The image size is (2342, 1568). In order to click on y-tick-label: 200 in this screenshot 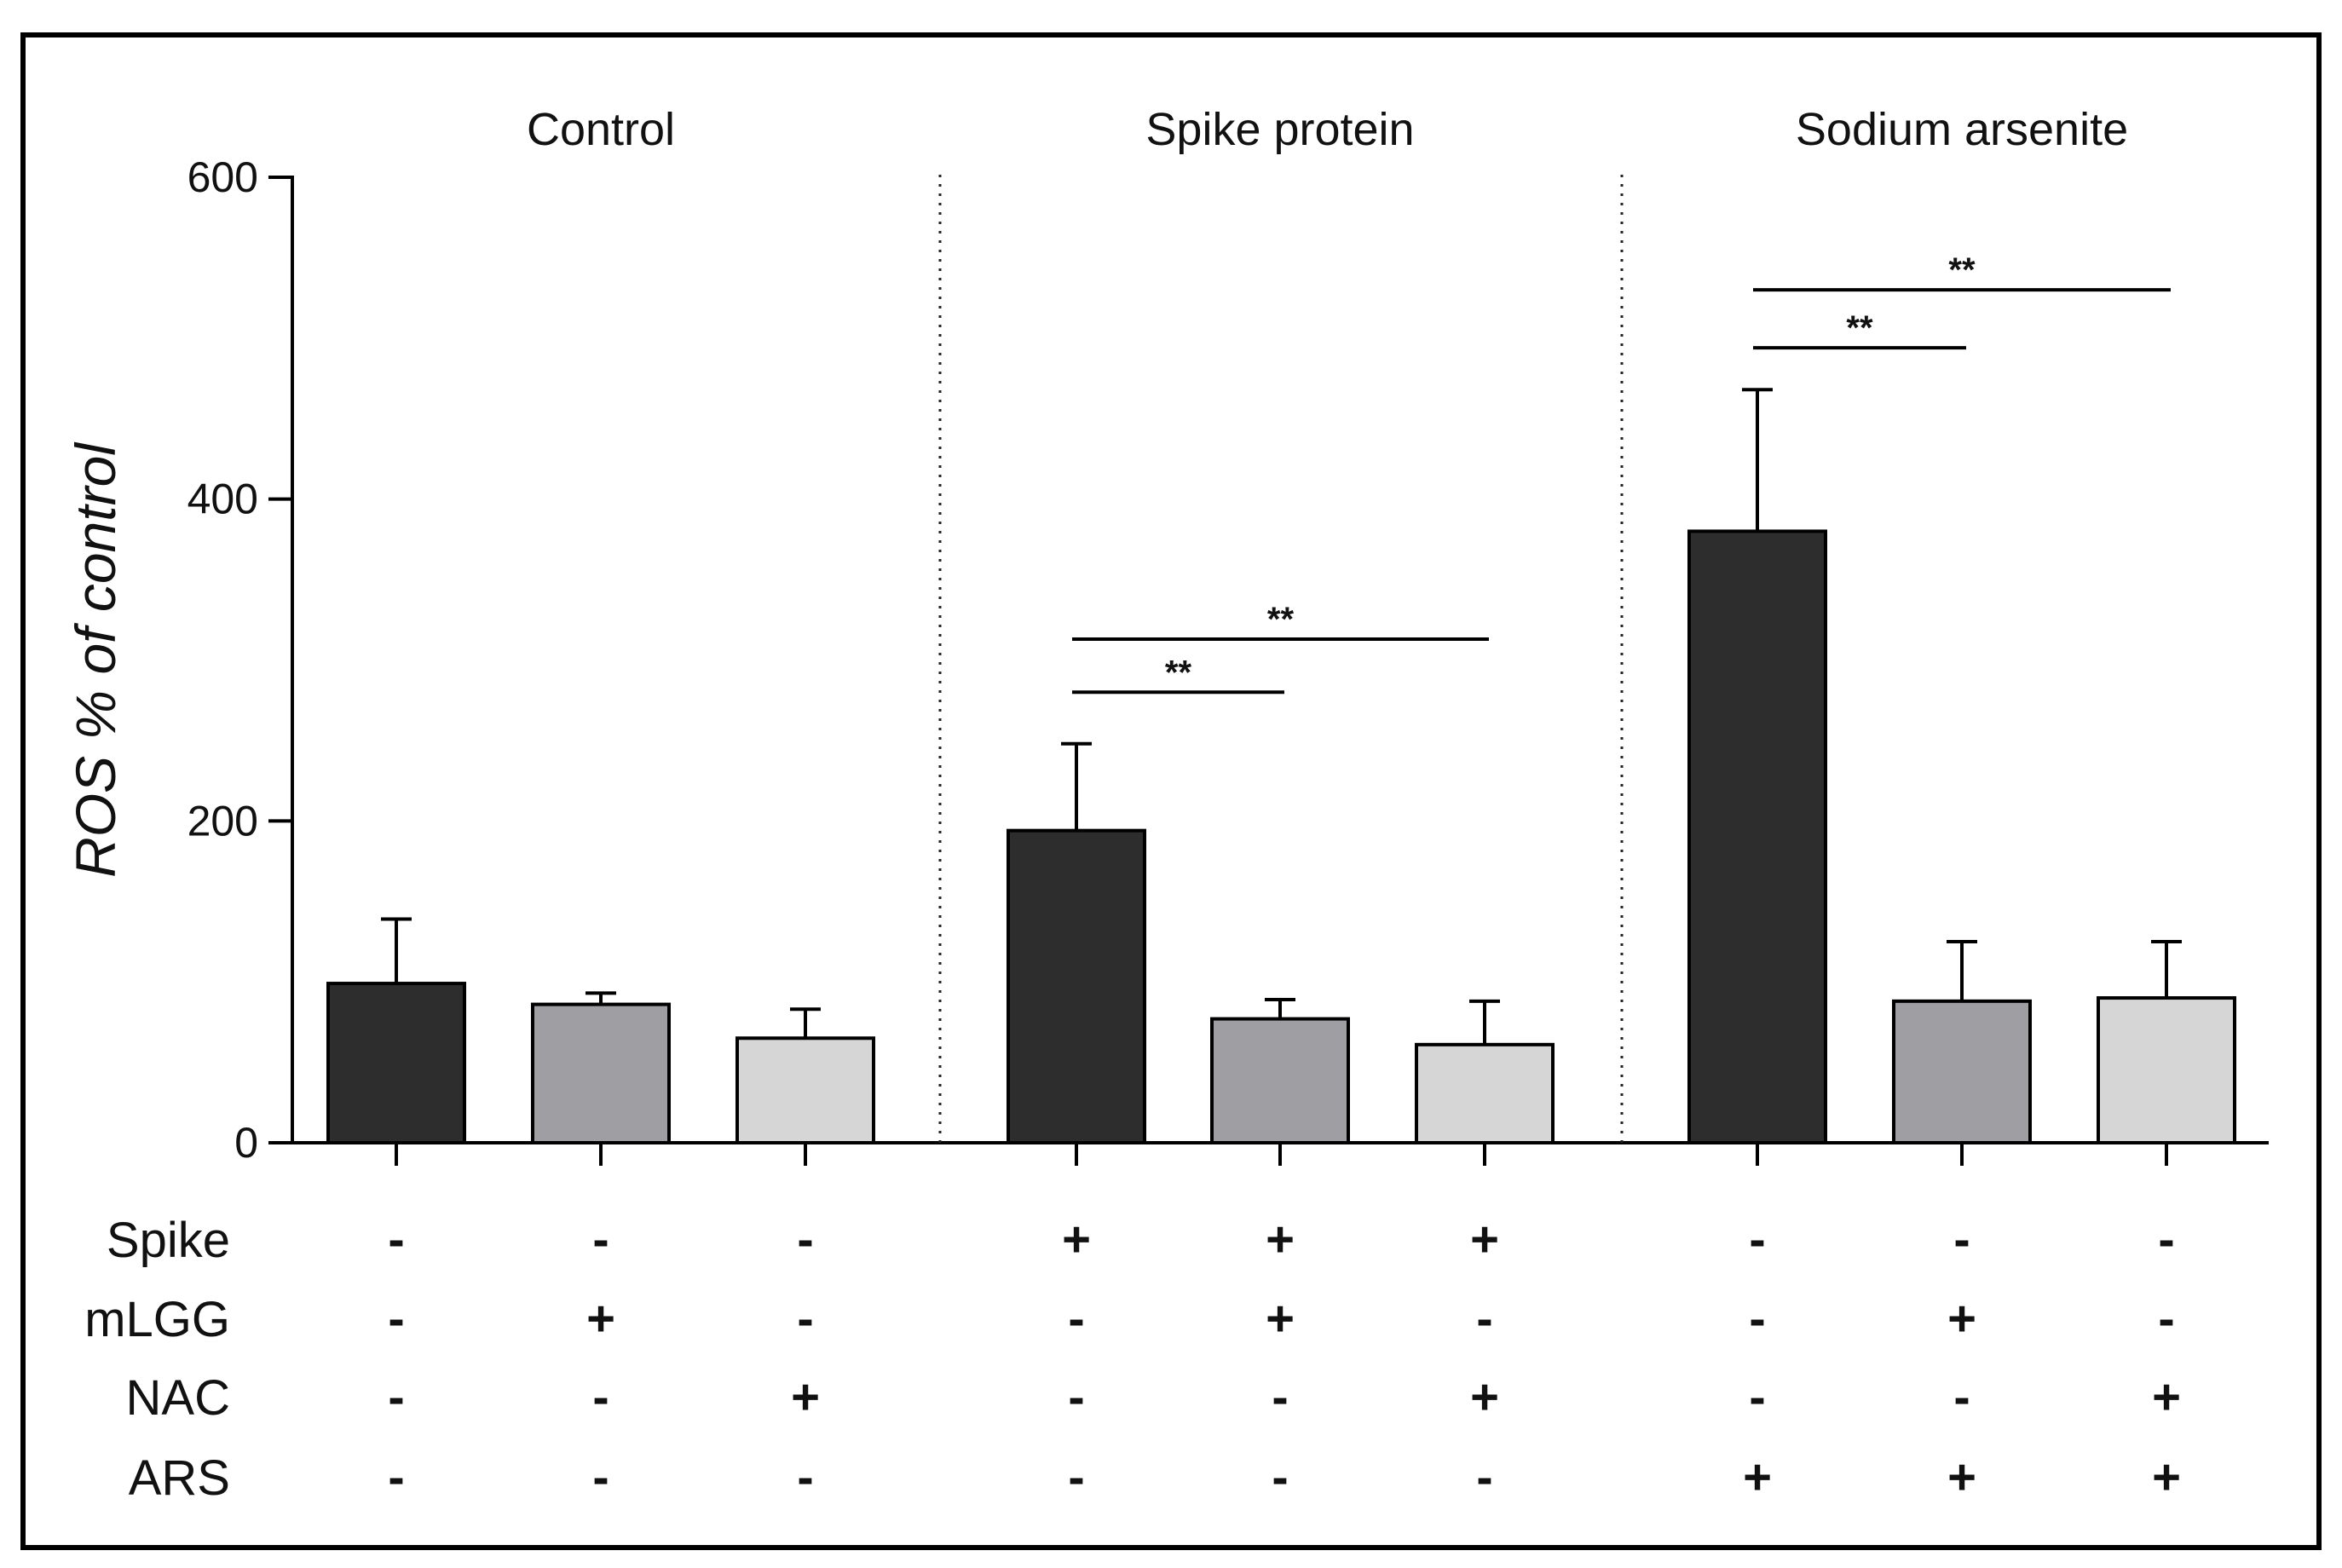, I will do `click(222, 821)`.